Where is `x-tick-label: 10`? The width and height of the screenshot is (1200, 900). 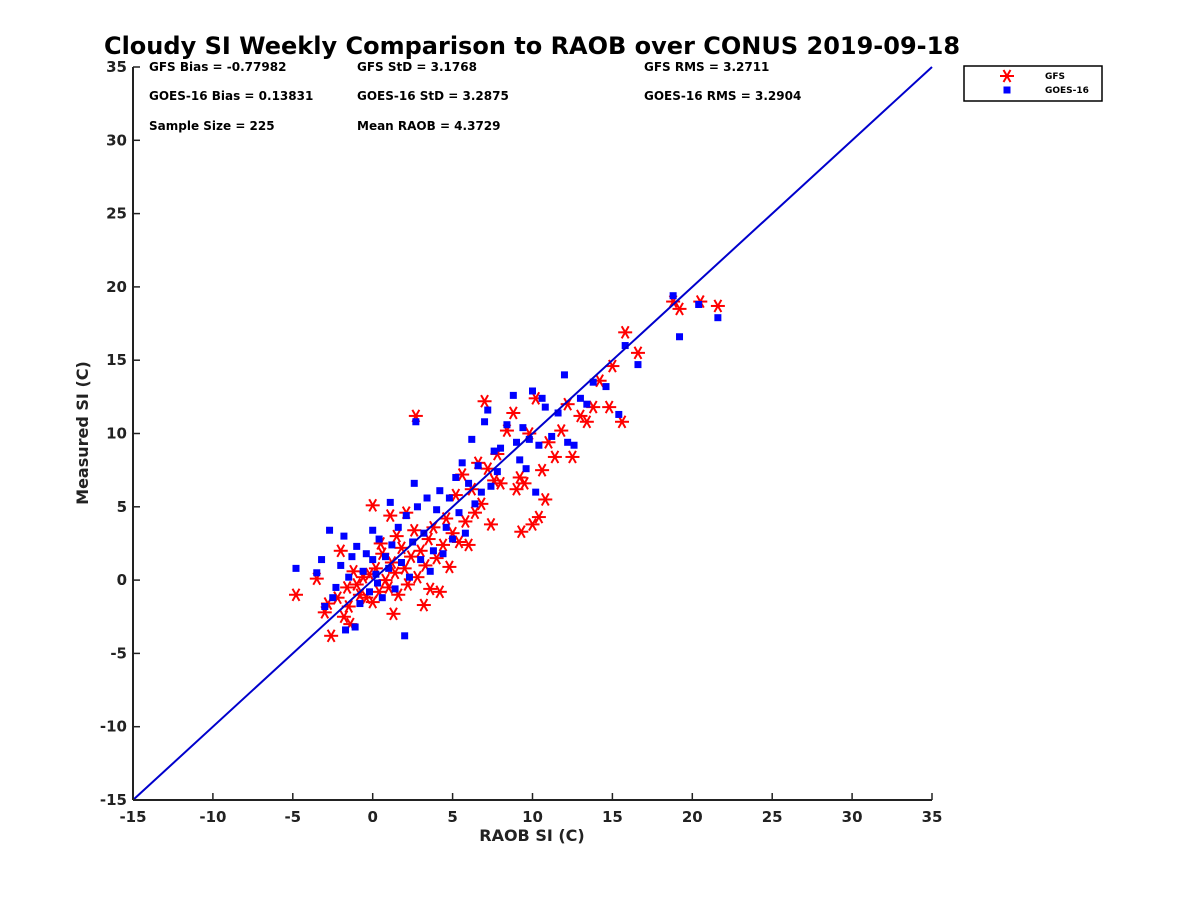 x-tick-label: 10 is located at coordinates (532, 817).